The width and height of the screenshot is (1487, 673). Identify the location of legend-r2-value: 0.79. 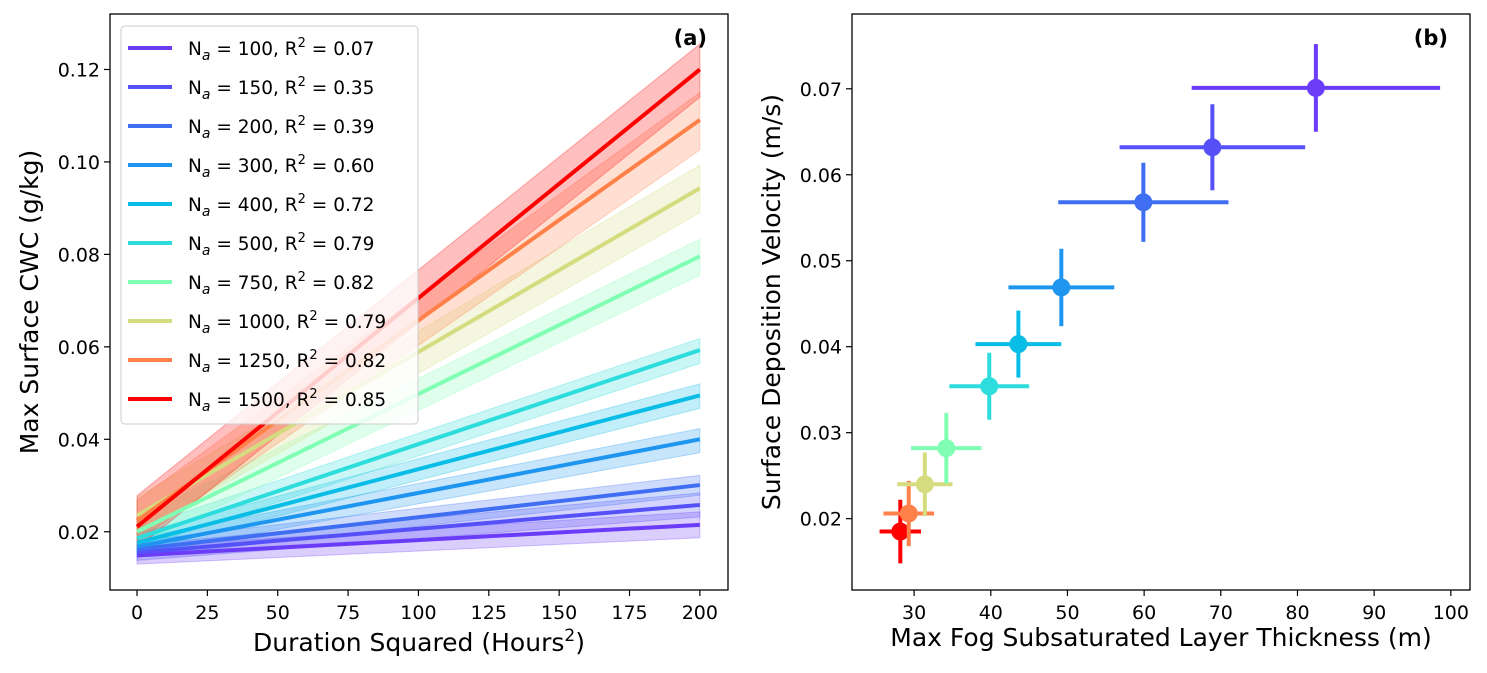
(365, 322).